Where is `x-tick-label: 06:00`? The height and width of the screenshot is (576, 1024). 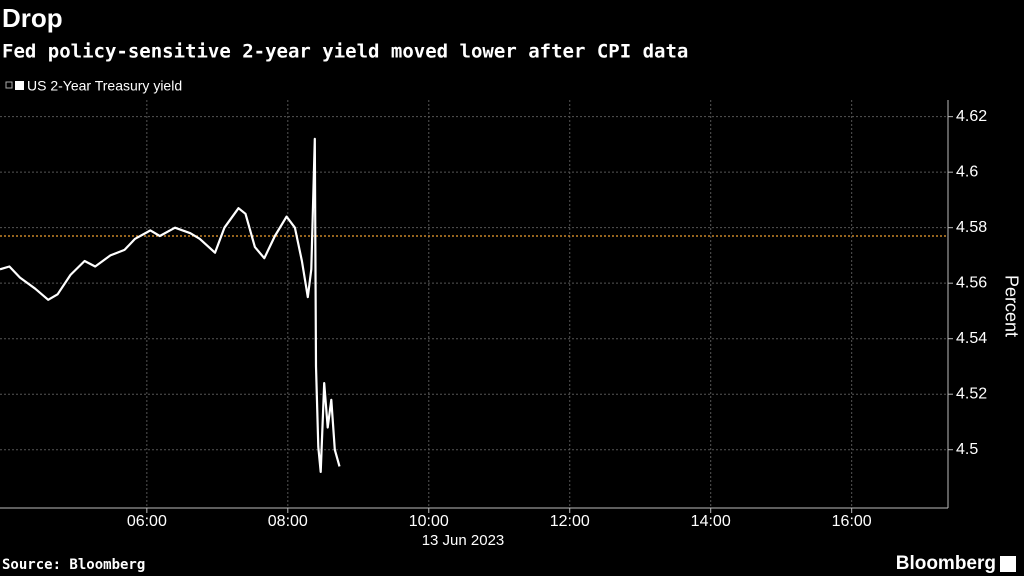
x-tick-label: 06:00 is located at coordinates (147, 521).